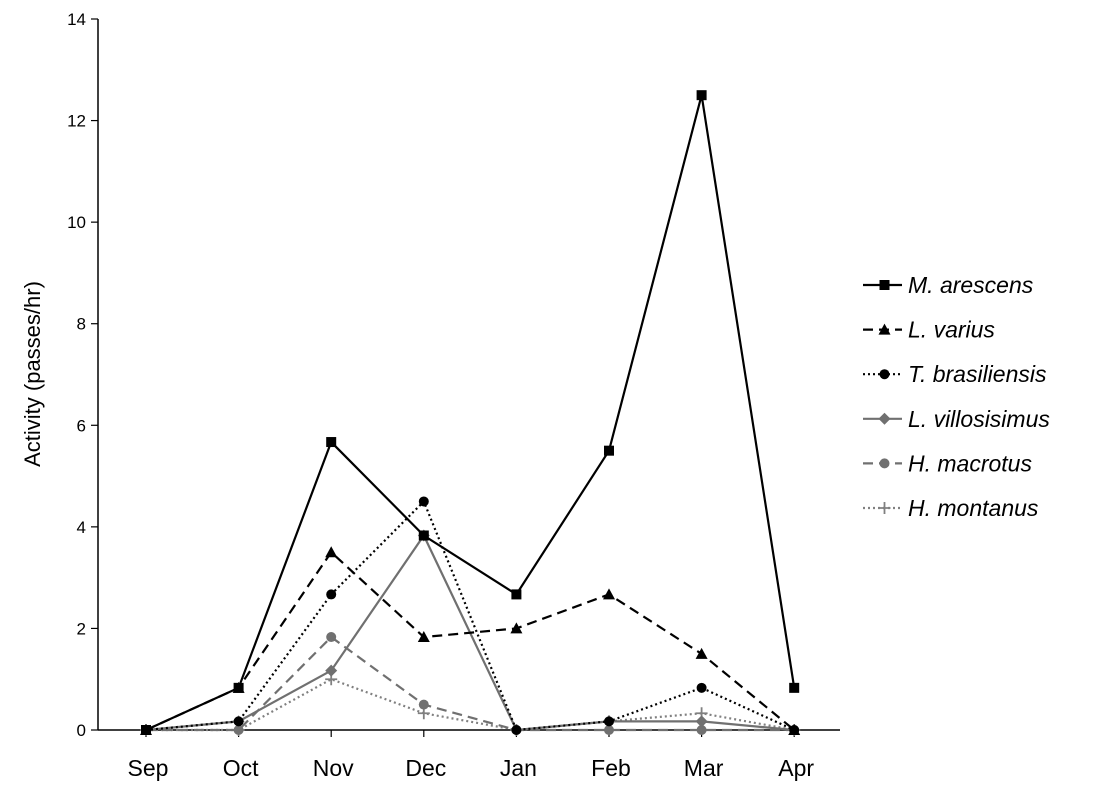 The width and height of the screenshot is (1099, 799). Describe the element at coordinates (81, 425) in the screenshot. I see `y-tick-label: 6` at that location.